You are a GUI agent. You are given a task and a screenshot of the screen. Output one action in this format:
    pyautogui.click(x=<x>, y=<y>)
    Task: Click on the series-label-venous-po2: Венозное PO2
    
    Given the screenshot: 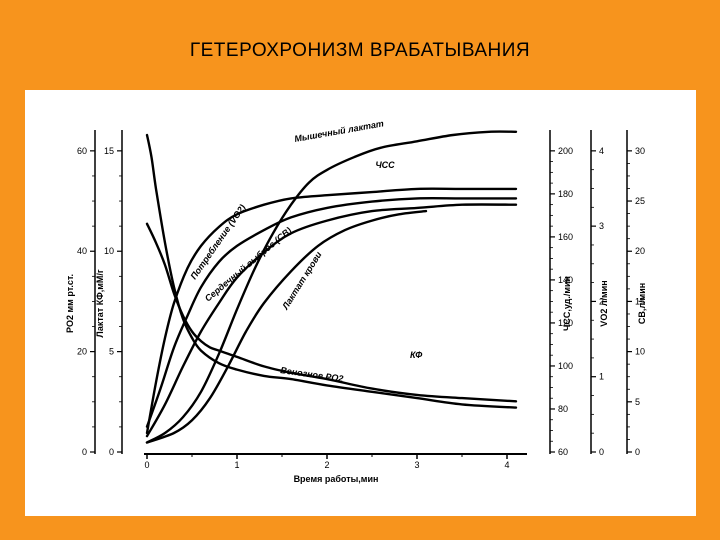 What is the action you would take?
    pyautogui.click(x=312, y=374)
    